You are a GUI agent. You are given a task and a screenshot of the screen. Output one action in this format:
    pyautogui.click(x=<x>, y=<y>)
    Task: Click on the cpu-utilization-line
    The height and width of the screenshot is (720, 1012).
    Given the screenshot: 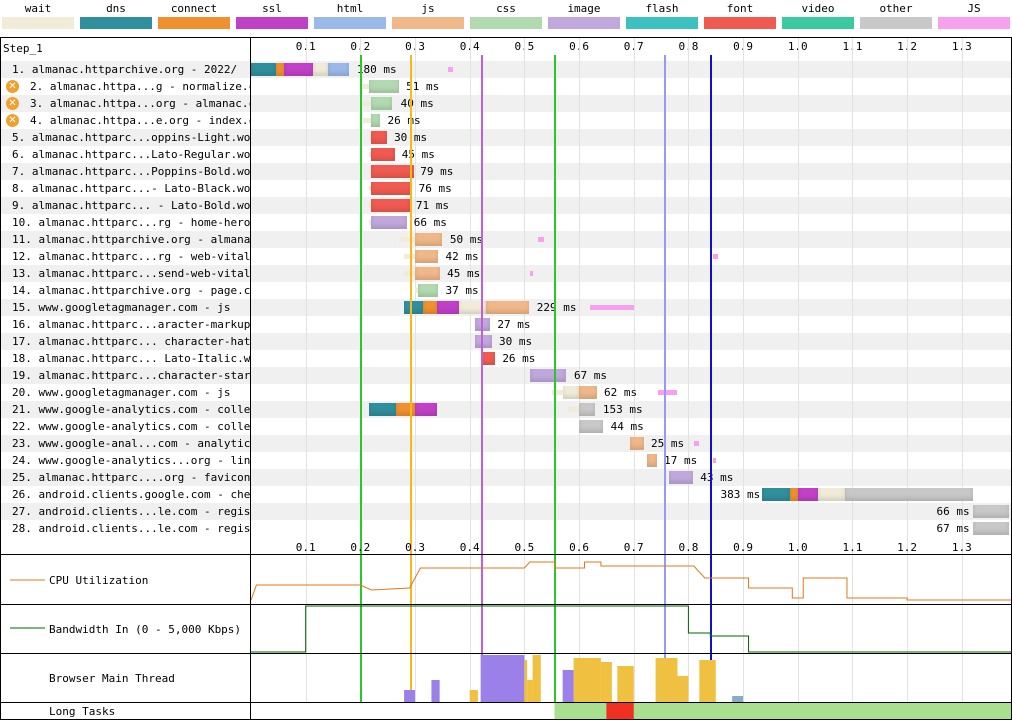 What is the action you would take?
    pyautogui.click(x=630, y=581)
    